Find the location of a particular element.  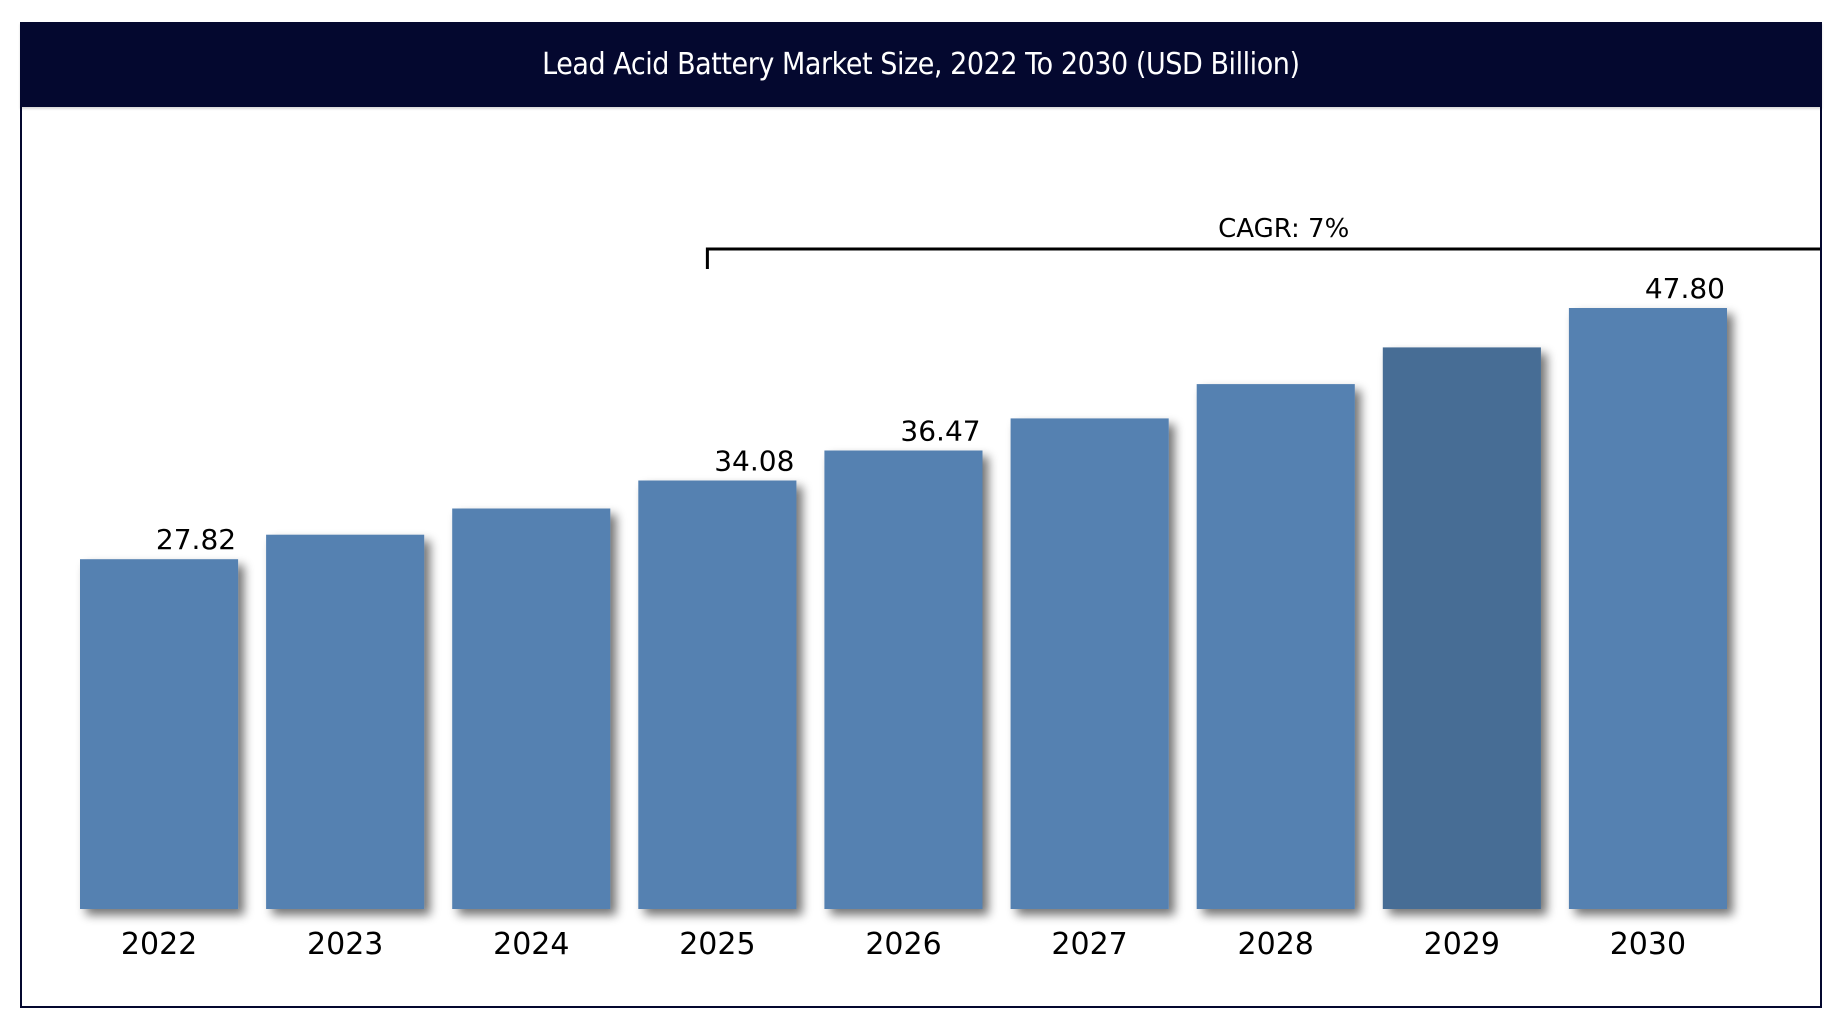

category-label-2029: 2029 is located at coordinates (1462, 944).